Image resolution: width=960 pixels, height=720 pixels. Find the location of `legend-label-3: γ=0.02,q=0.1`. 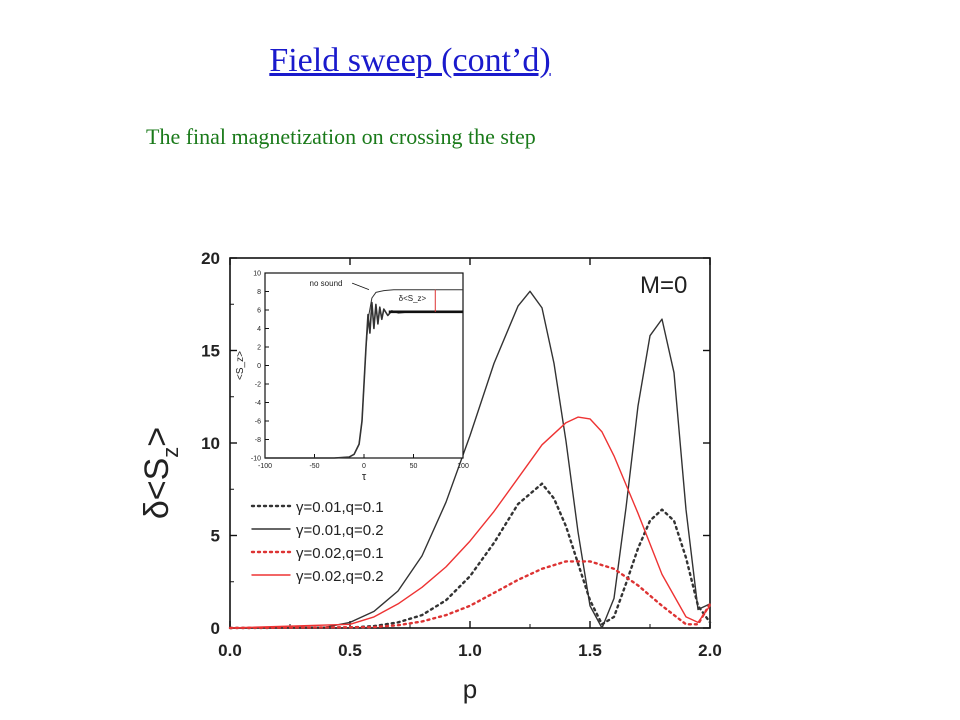

legend-label-3: γ=0.02,q=0.1 is located at coordinates (340, 553).